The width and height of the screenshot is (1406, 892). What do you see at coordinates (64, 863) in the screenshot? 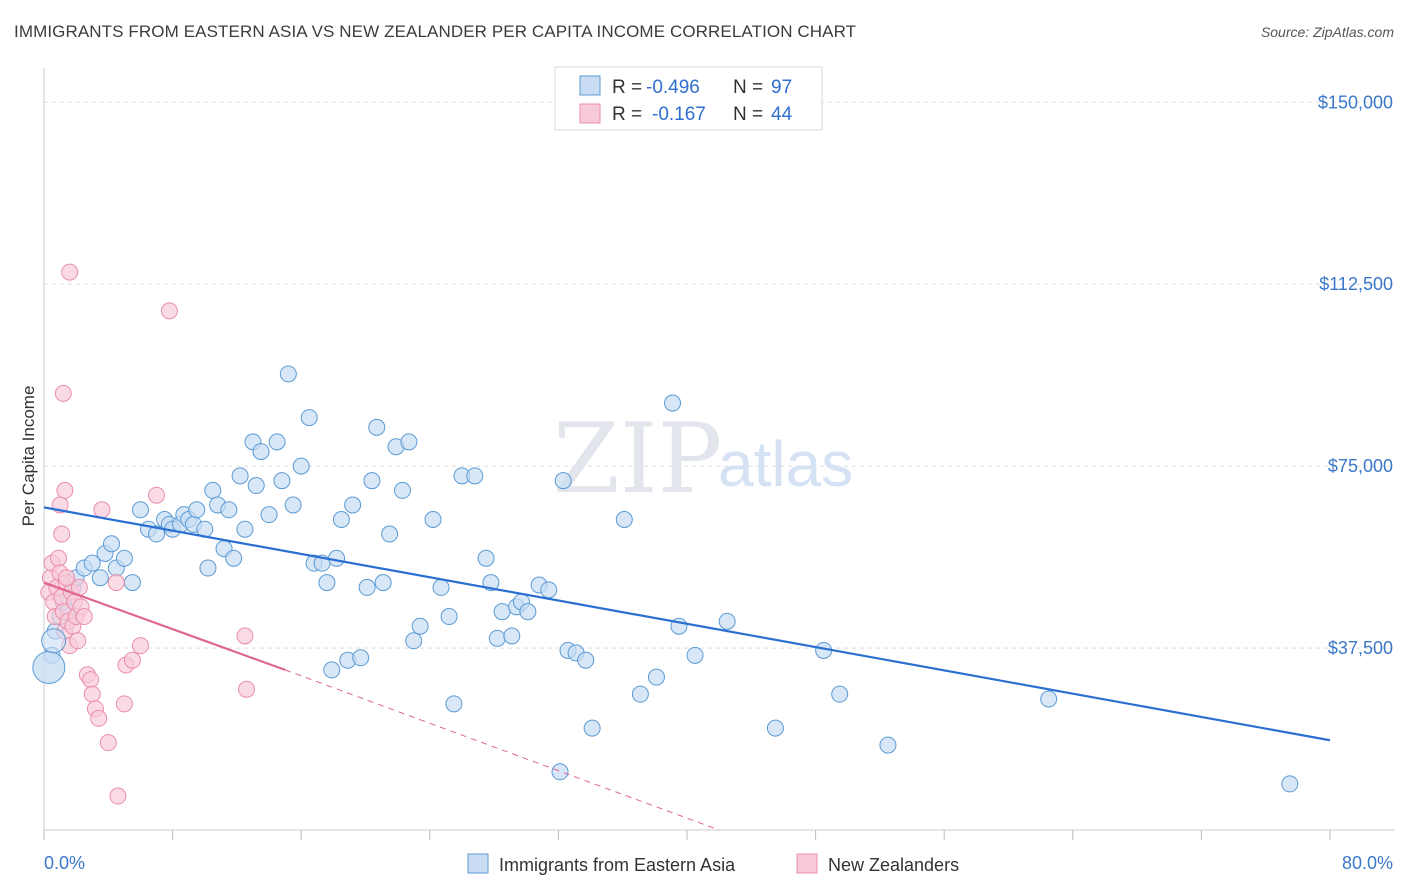
I see `x-tick-label-min: 0.0%` at bounding box center [64, 863].